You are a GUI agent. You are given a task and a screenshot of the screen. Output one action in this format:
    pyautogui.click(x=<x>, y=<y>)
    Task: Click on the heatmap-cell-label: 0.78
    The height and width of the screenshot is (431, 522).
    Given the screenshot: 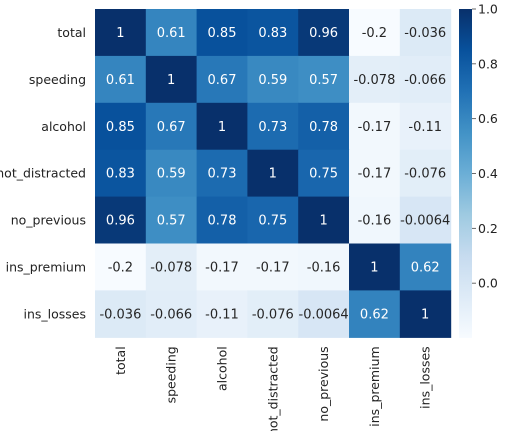 What is the action you would take?
    pyautogui.click(x=222, y=221)
    